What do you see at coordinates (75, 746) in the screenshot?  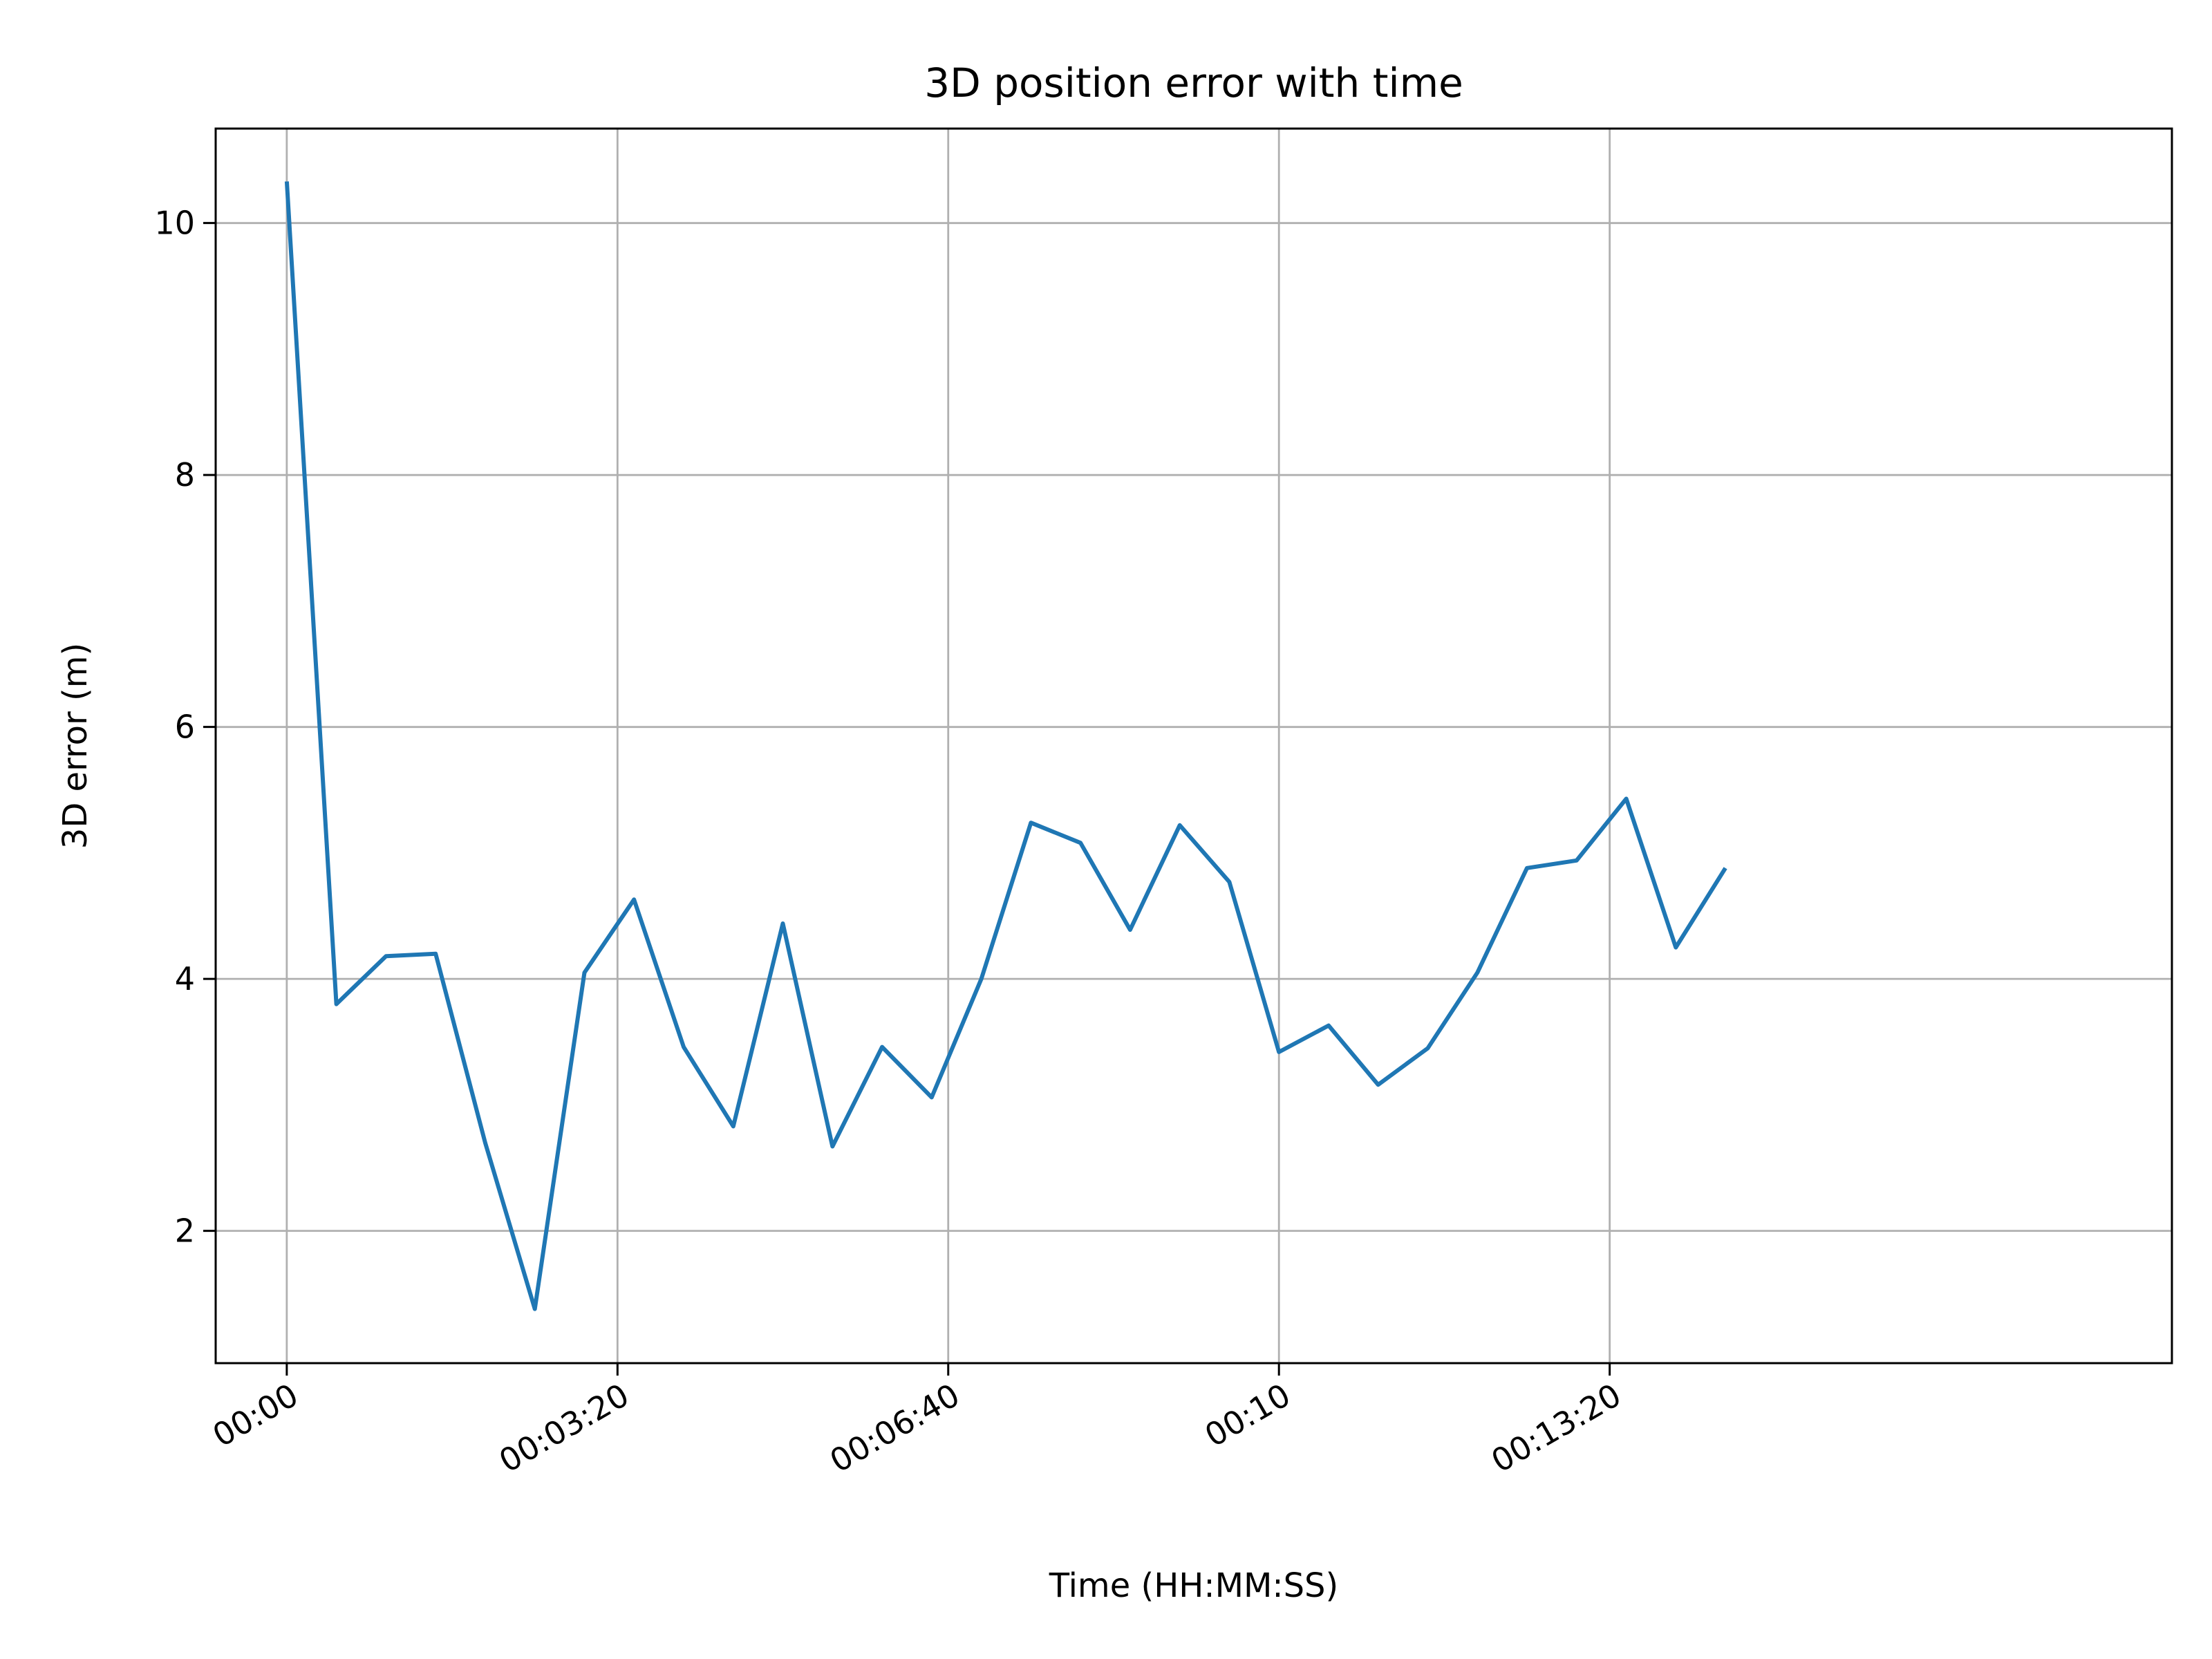 I see `y-axis-label: 3D error (m)` at bounding box center [75, 746].